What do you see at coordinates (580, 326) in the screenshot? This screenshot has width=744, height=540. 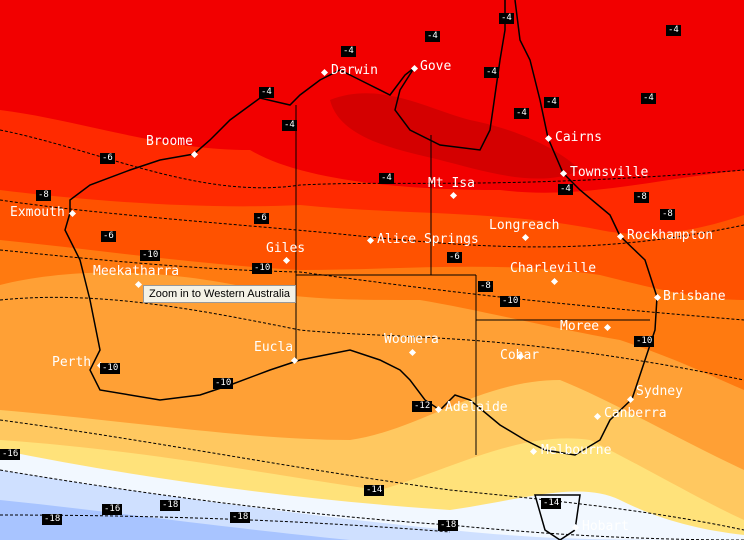 I see `city-label: Moree` at bounding box center [580, 326].